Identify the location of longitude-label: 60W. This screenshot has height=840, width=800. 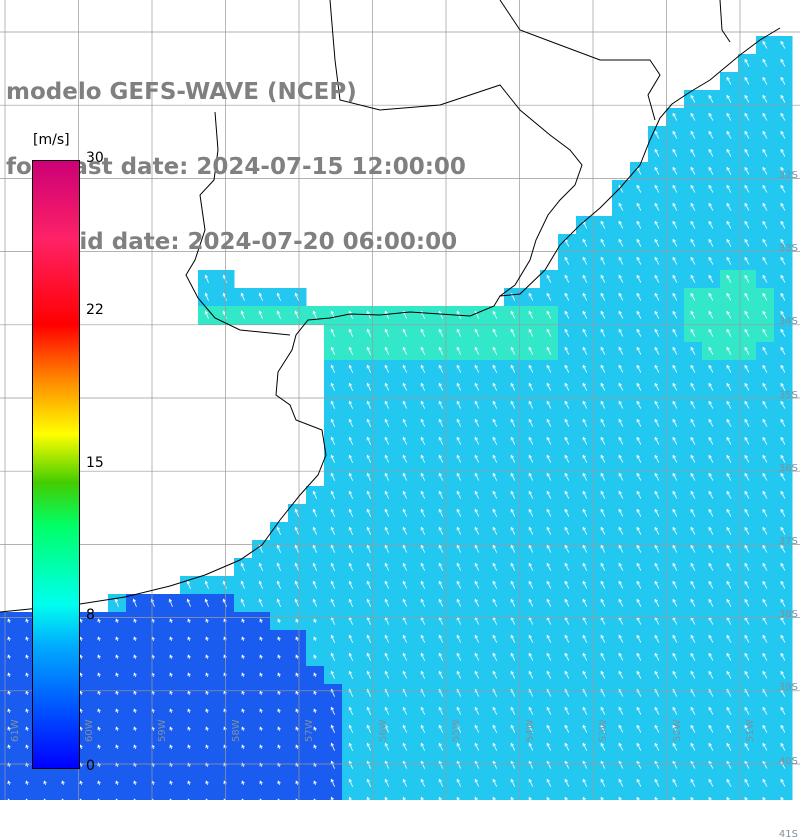
(89, 730).